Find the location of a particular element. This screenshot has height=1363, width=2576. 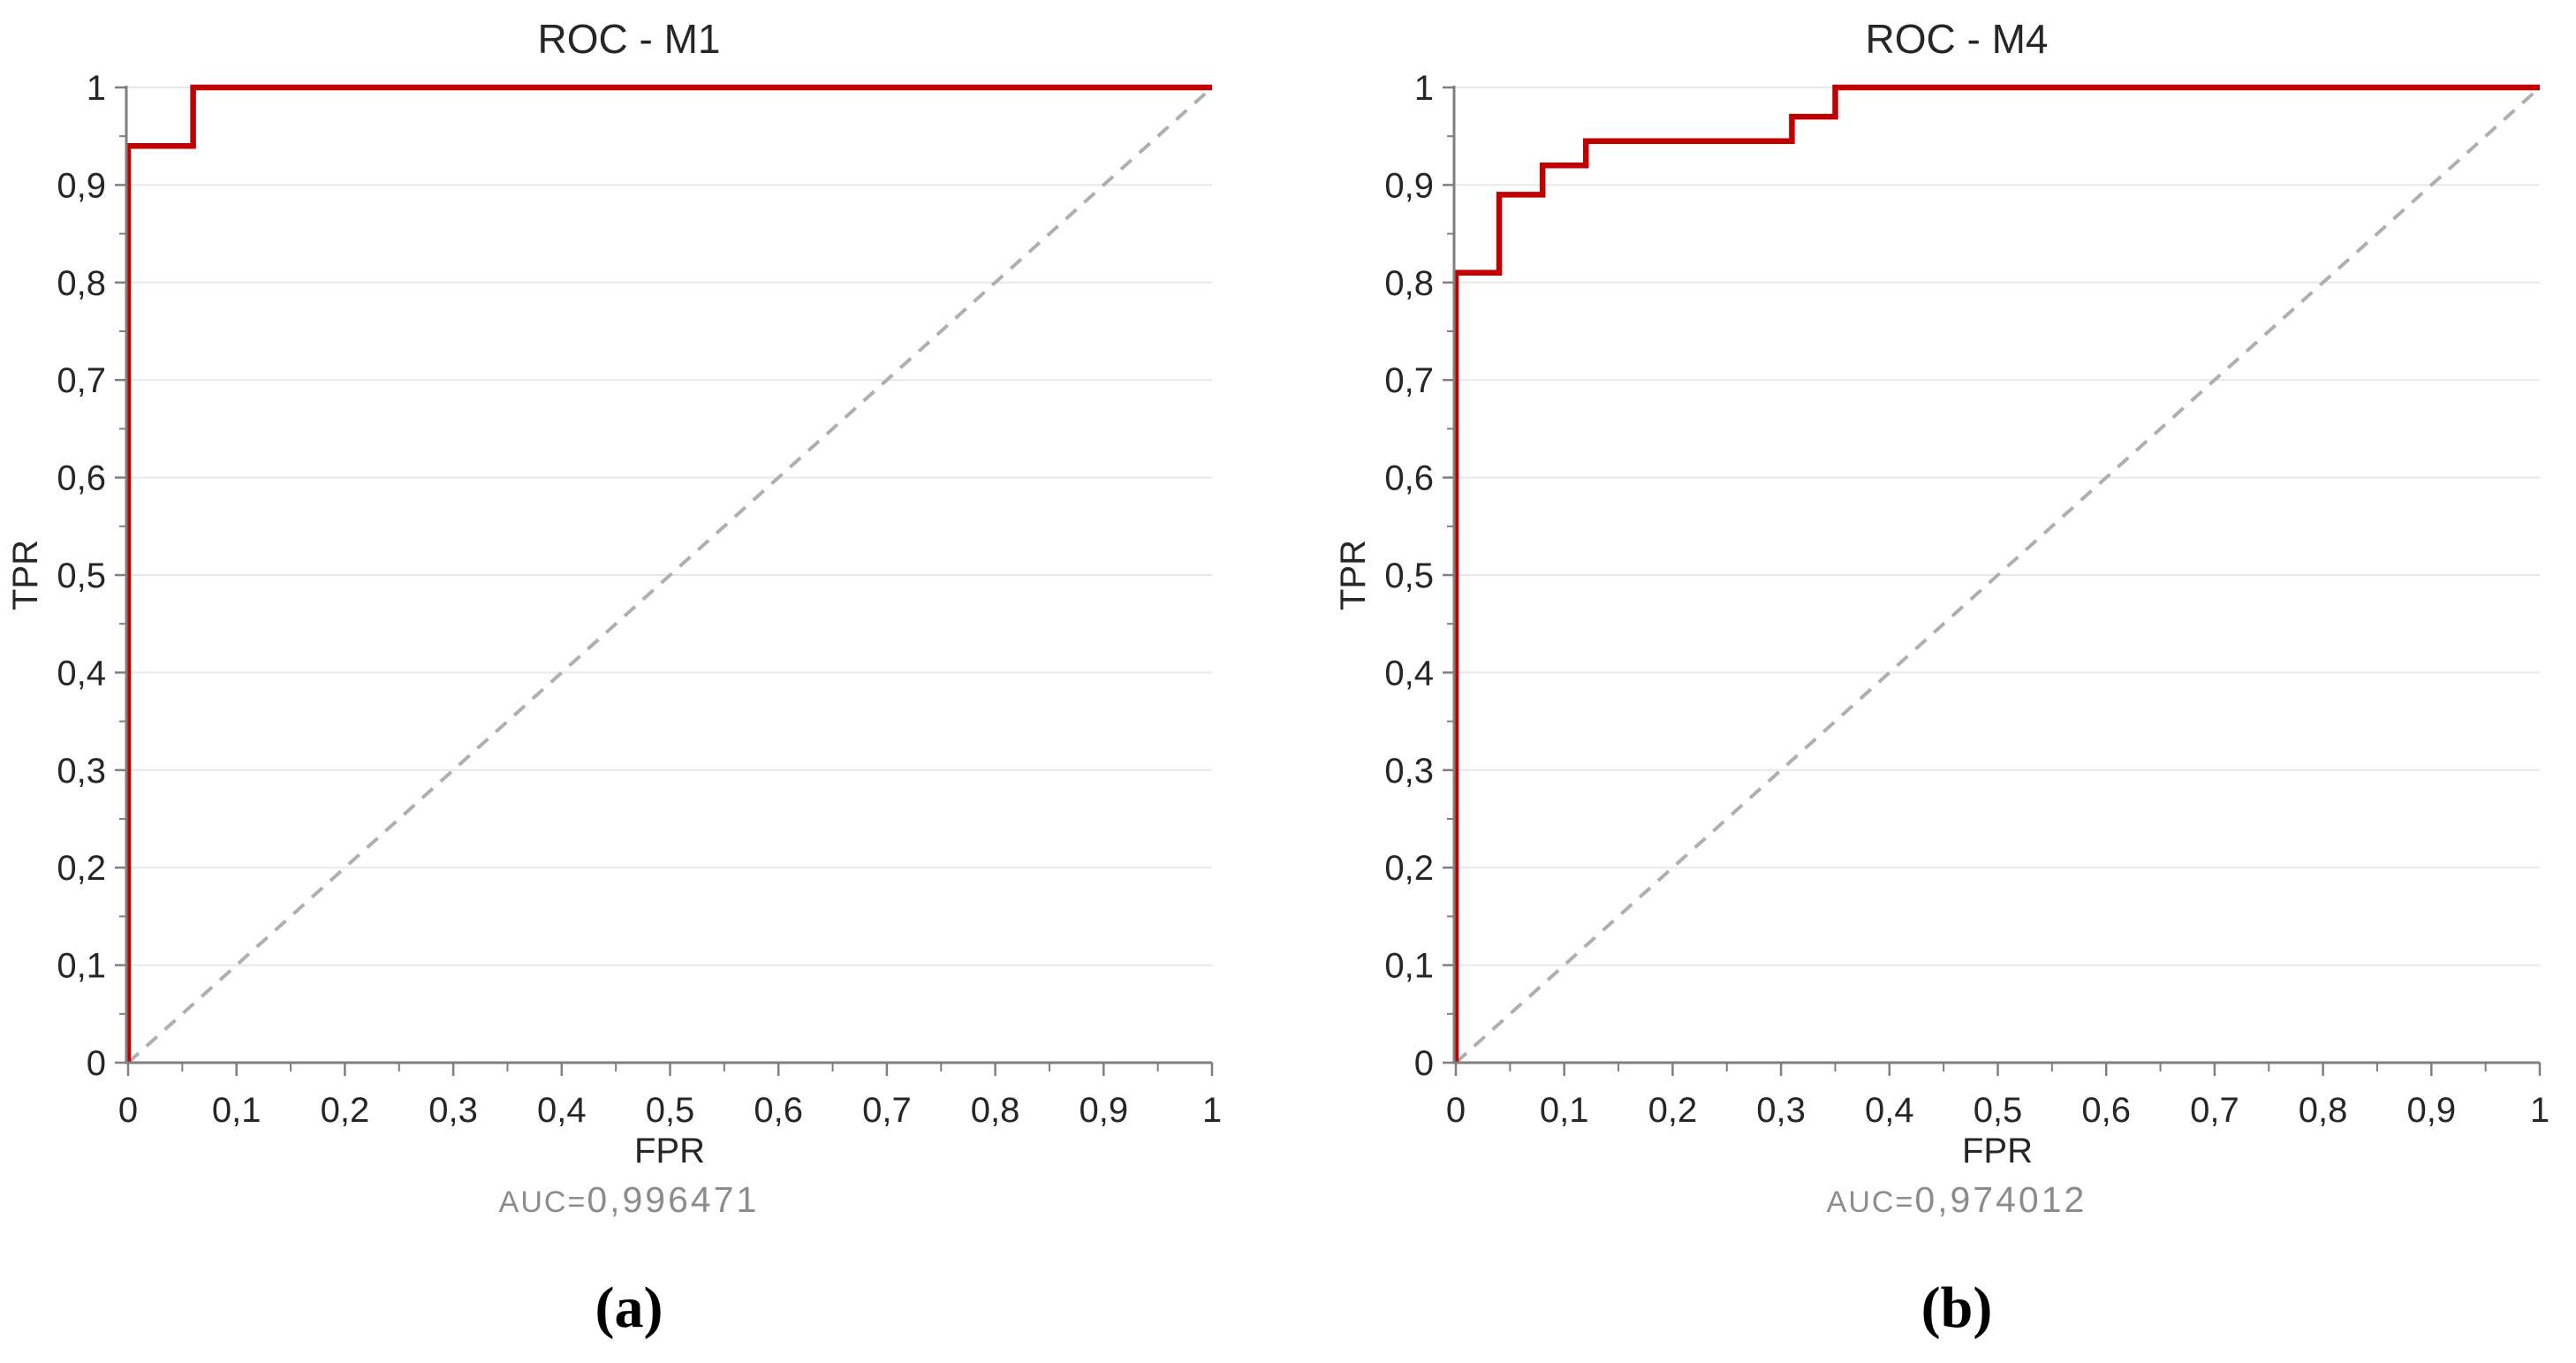

auc-value: 0,974012 is located at coordinates (2001, 1199).